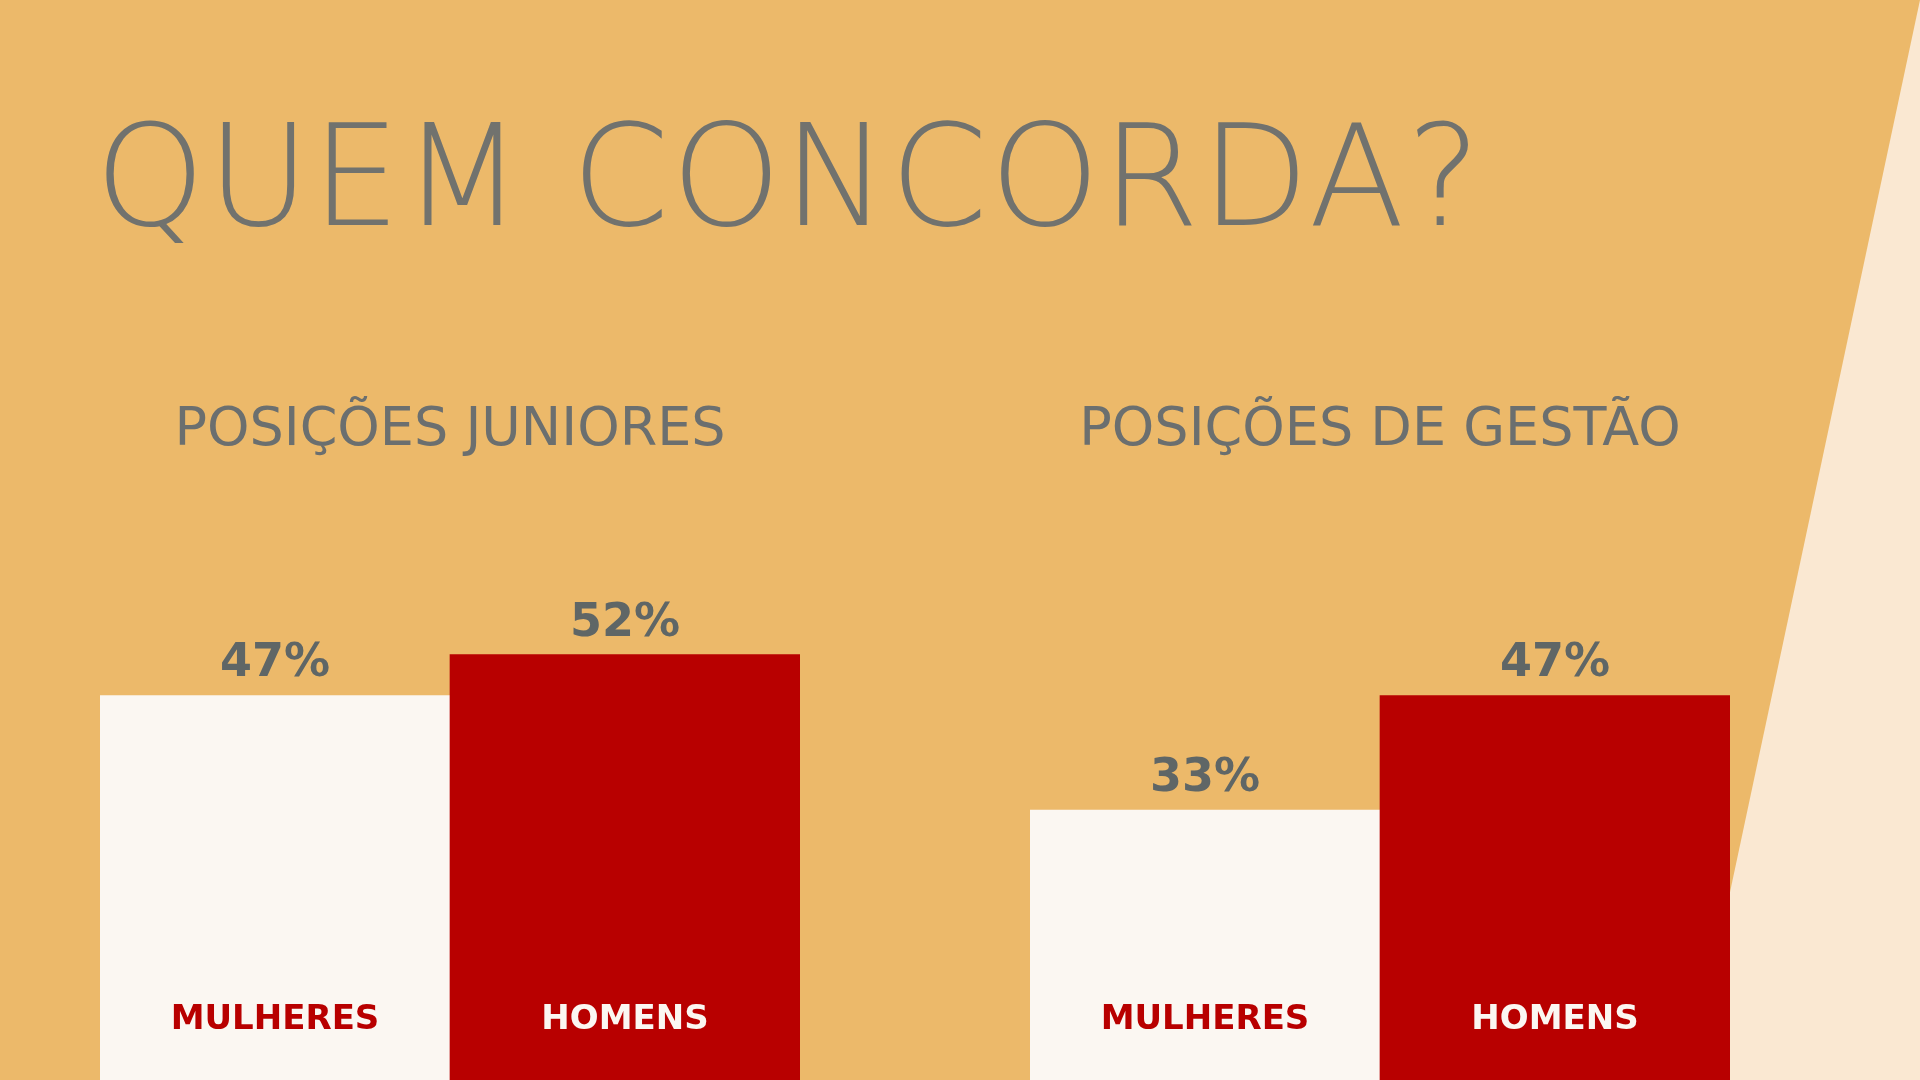  Describe the element at coordinates (450, 426) in the screenshot. I see `chart-subtitle: POSIÇÕES JUNIORES` at that location.